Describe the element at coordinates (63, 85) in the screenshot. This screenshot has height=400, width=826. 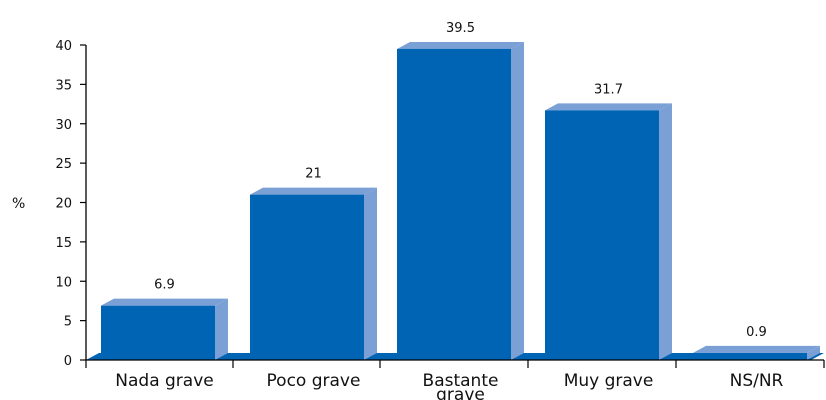
I see `y-tick-label: 35` at that location.